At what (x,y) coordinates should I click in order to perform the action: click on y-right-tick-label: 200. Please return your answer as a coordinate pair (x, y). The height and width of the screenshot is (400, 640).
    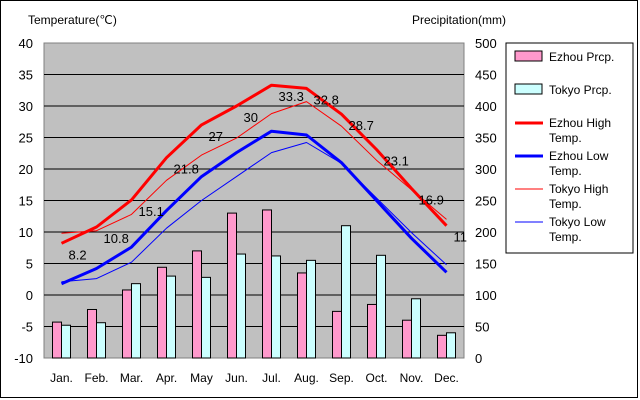
    Looking at the image, I should click on (486, 232).